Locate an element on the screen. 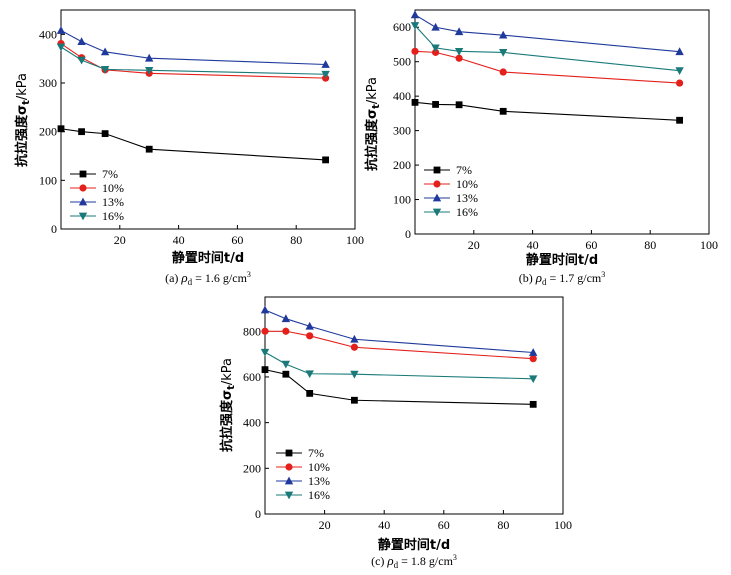 The width and height of the screenshot is (731, 575). y-tick-label: 800 is located at coordinates (252, 331).